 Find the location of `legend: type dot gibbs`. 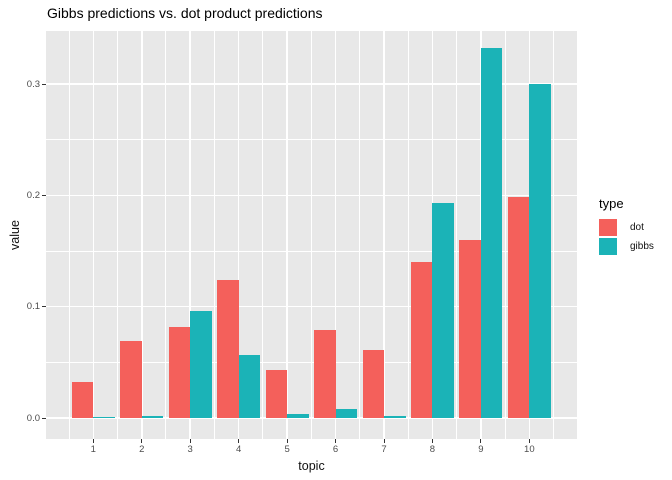

legend: type dot gibbs is located at coordinates (626, 226).